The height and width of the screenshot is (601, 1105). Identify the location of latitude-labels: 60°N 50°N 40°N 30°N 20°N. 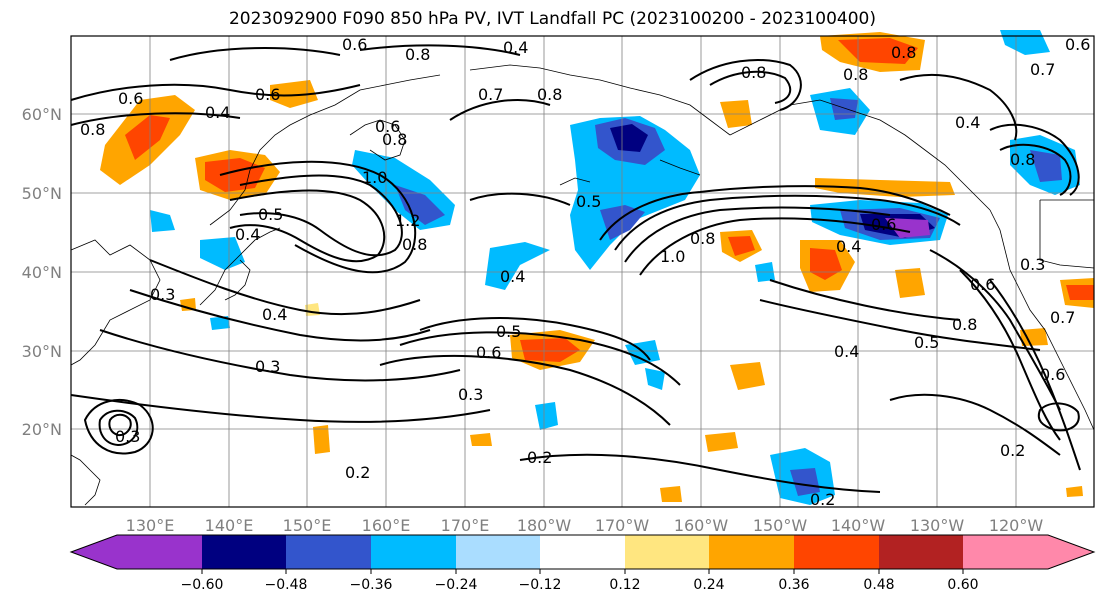
(42, 272).